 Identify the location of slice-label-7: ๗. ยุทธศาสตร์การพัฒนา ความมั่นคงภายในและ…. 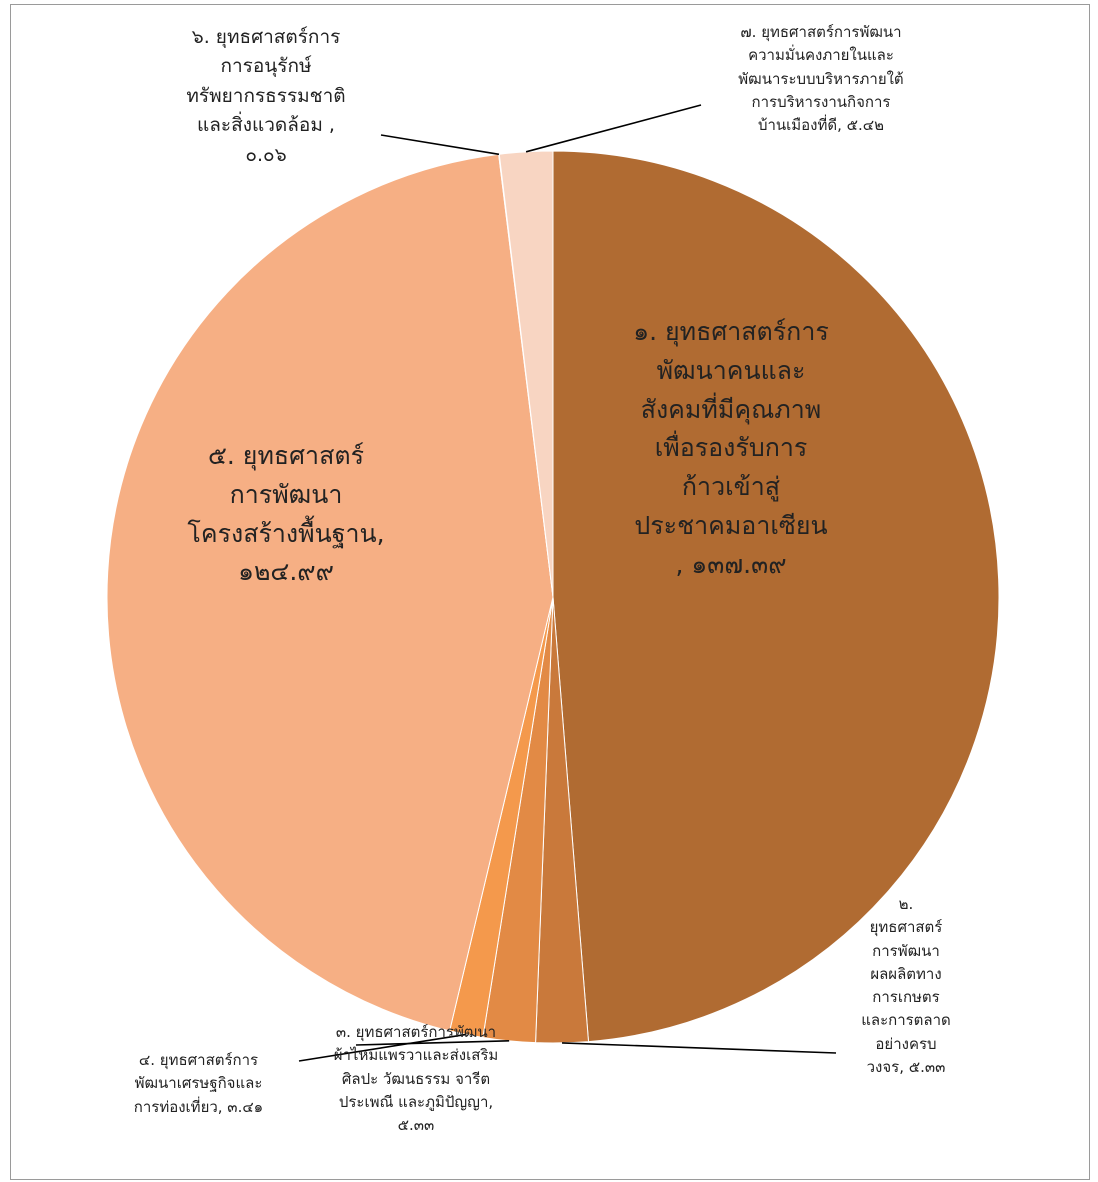
(821, 78).